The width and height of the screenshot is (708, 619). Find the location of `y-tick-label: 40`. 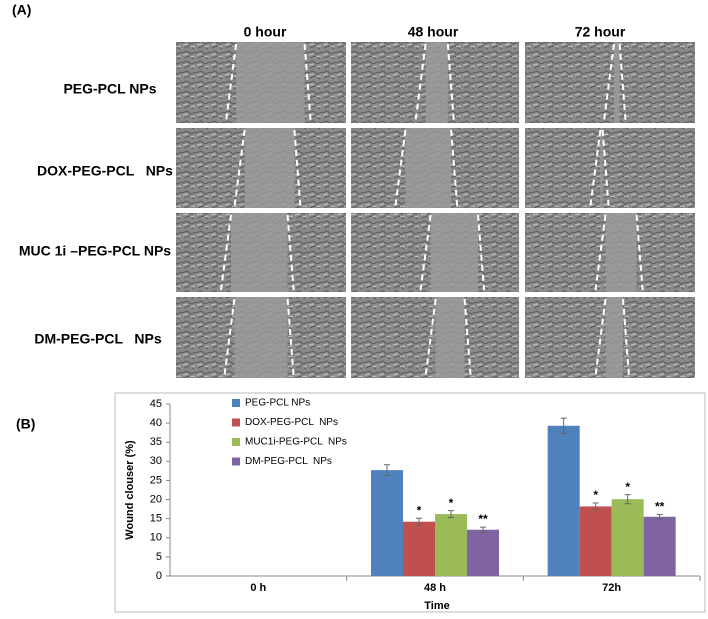

y-tick-label: 40 is located at coordinates (156, 423).